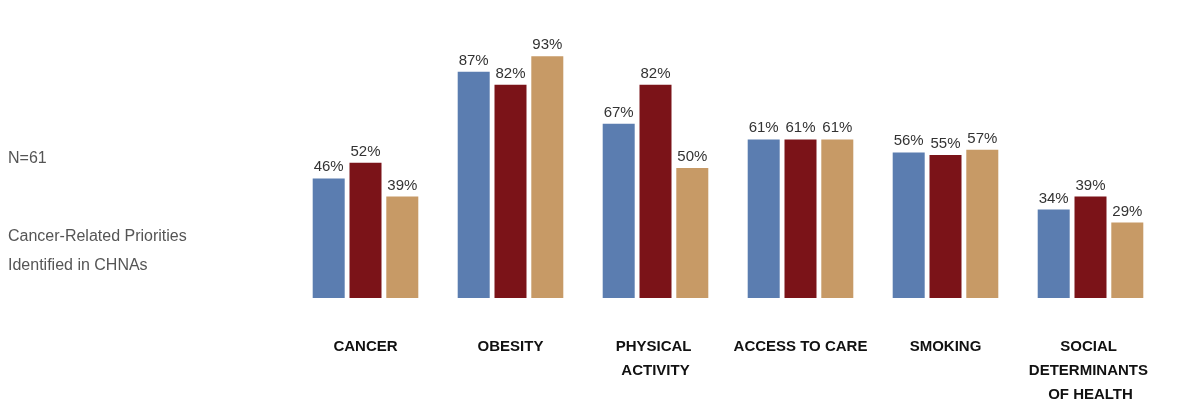  Describe the element at coordinates (800, 345) in the screenshot. I see `x-tick-label: ACCESS TO CARE` at that location.